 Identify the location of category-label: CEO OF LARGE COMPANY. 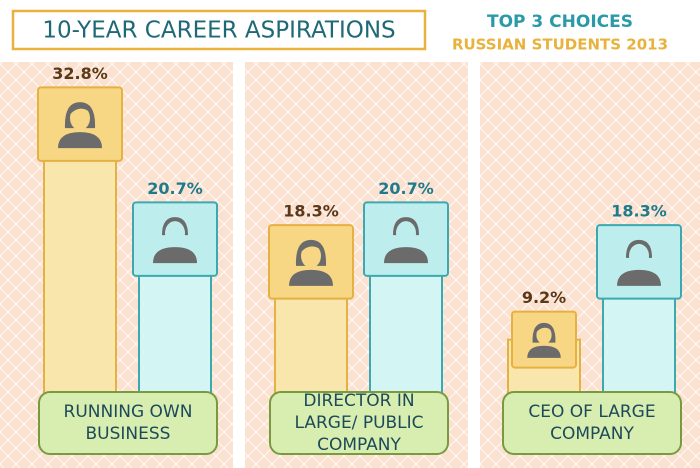
(592, 423).